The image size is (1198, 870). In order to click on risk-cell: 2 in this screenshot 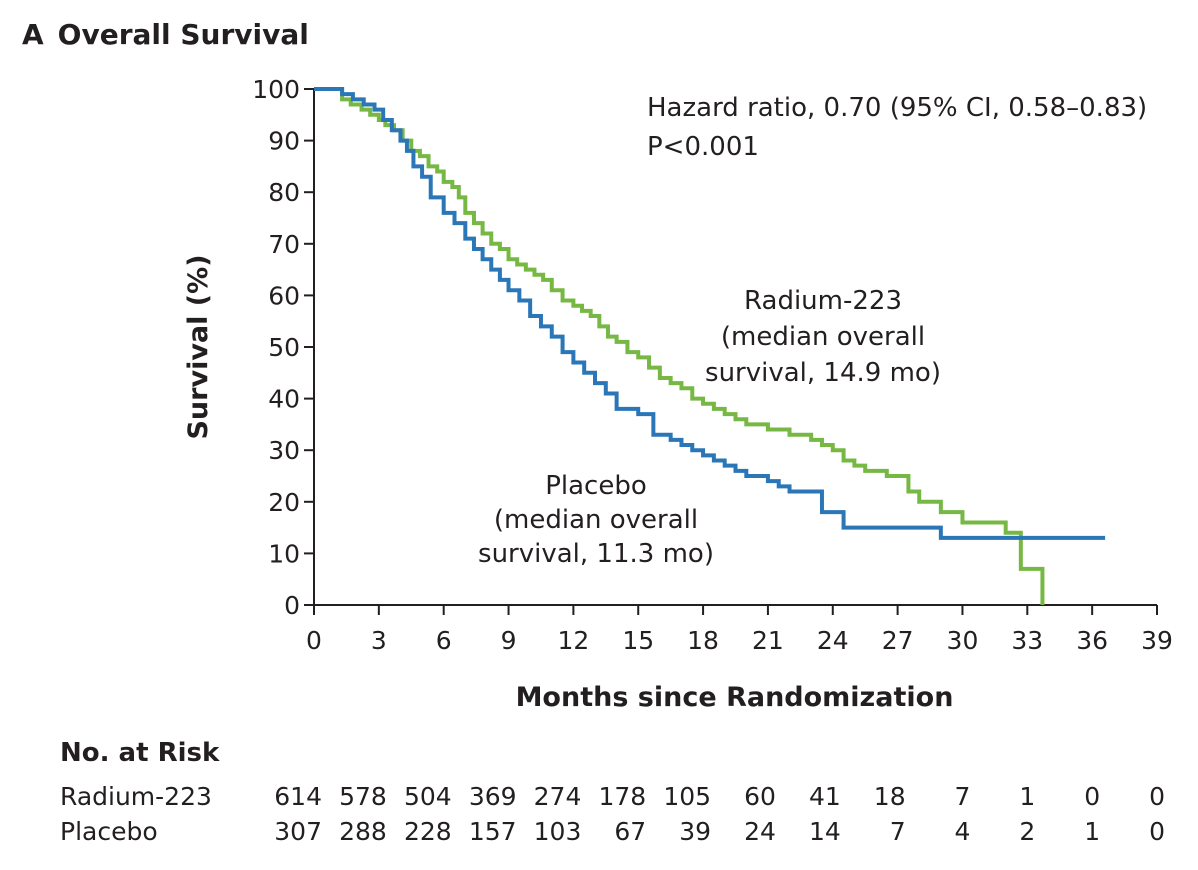, I will do `click(1027, 831)`.